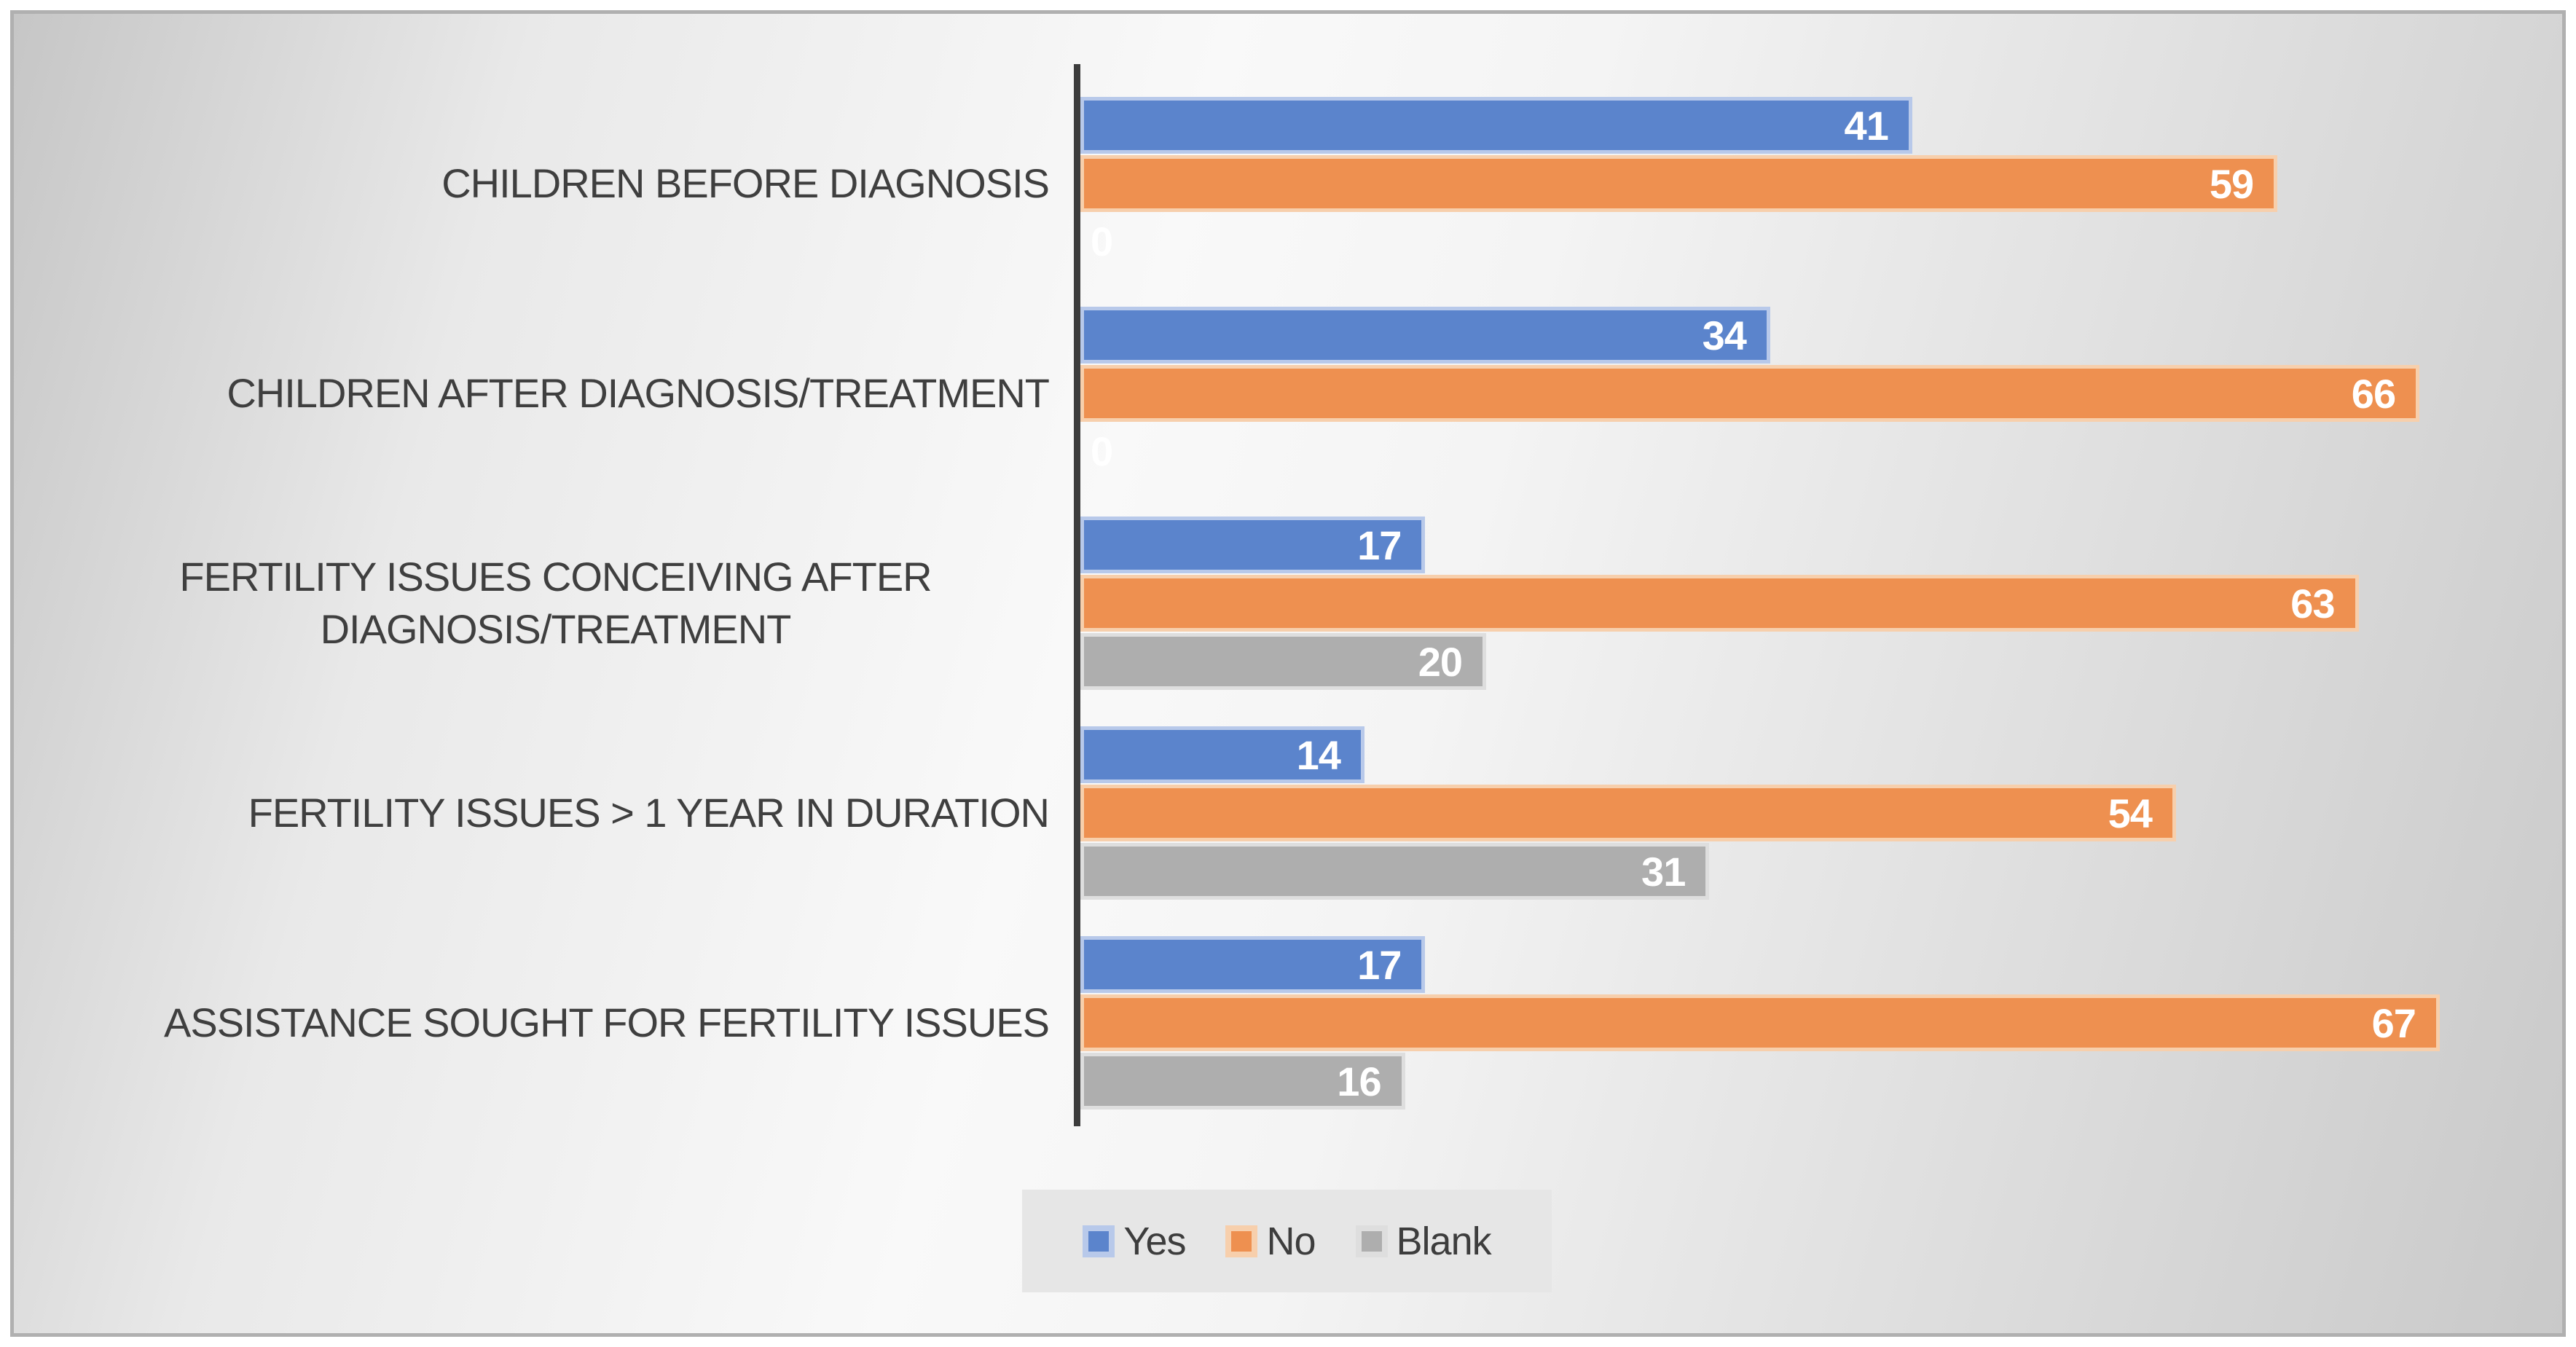 The height and width of the screenshot is (1347, 2576). I want to click on legend-item-yes: Yes, so click(1134, 1241).